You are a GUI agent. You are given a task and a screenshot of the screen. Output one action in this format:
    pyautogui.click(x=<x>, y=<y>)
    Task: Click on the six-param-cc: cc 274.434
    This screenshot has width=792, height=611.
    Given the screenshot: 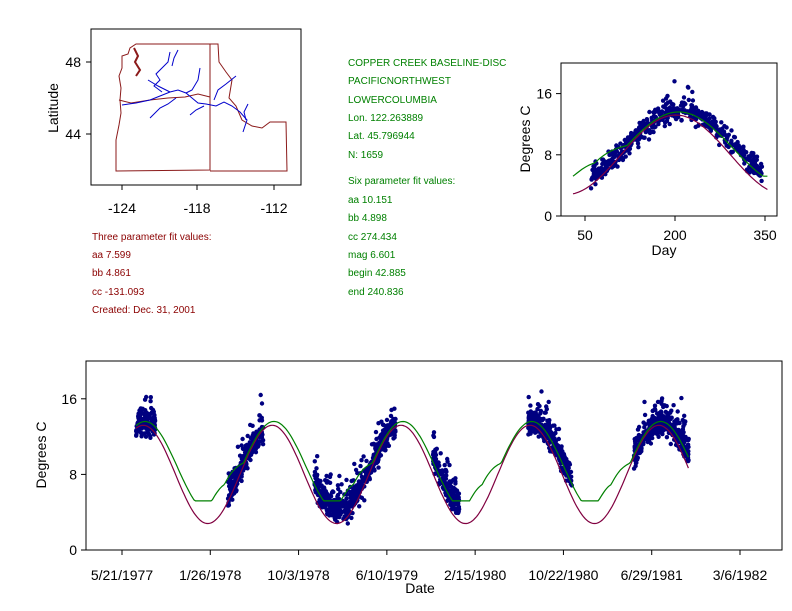 What is the action you would take?
    pyautogui.click(x=372, y=237)
    